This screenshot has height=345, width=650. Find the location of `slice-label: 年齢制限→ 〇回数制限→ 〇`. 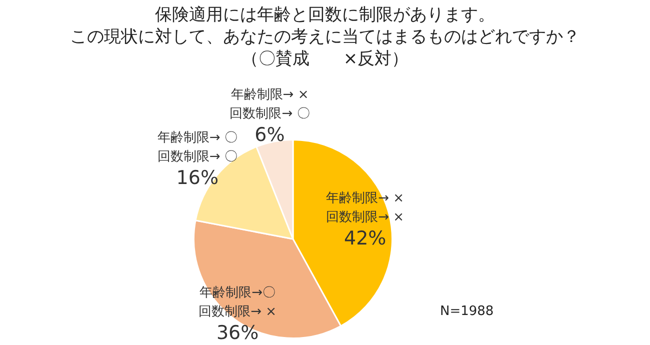

slice-label: 年齢制限→ 〇回数制限→ 〇 is located at coordinates (197, 147).